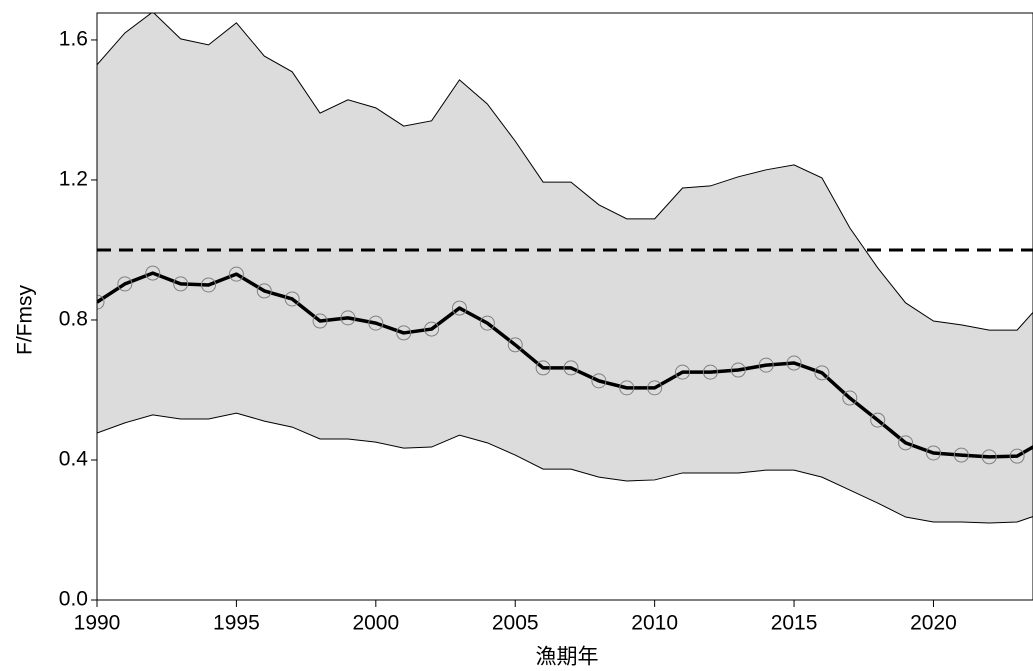 Image resolution: width=1033 pixels, height=671 pixels. Describe the element at coordinates (73, 38) in the screenshot. I see `y-tick-label: 1.6` at that location.